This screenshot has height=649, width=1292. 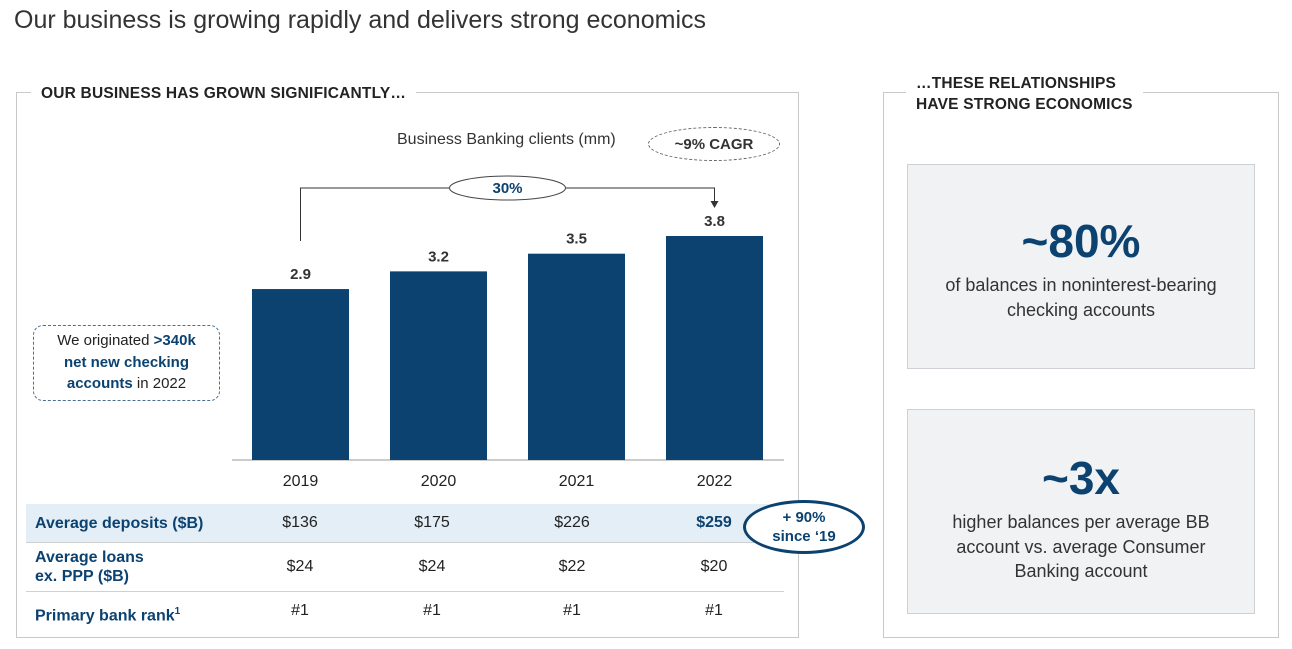 I want to click on row-label-text: Primary bank rank, so click(x=105, y=616).